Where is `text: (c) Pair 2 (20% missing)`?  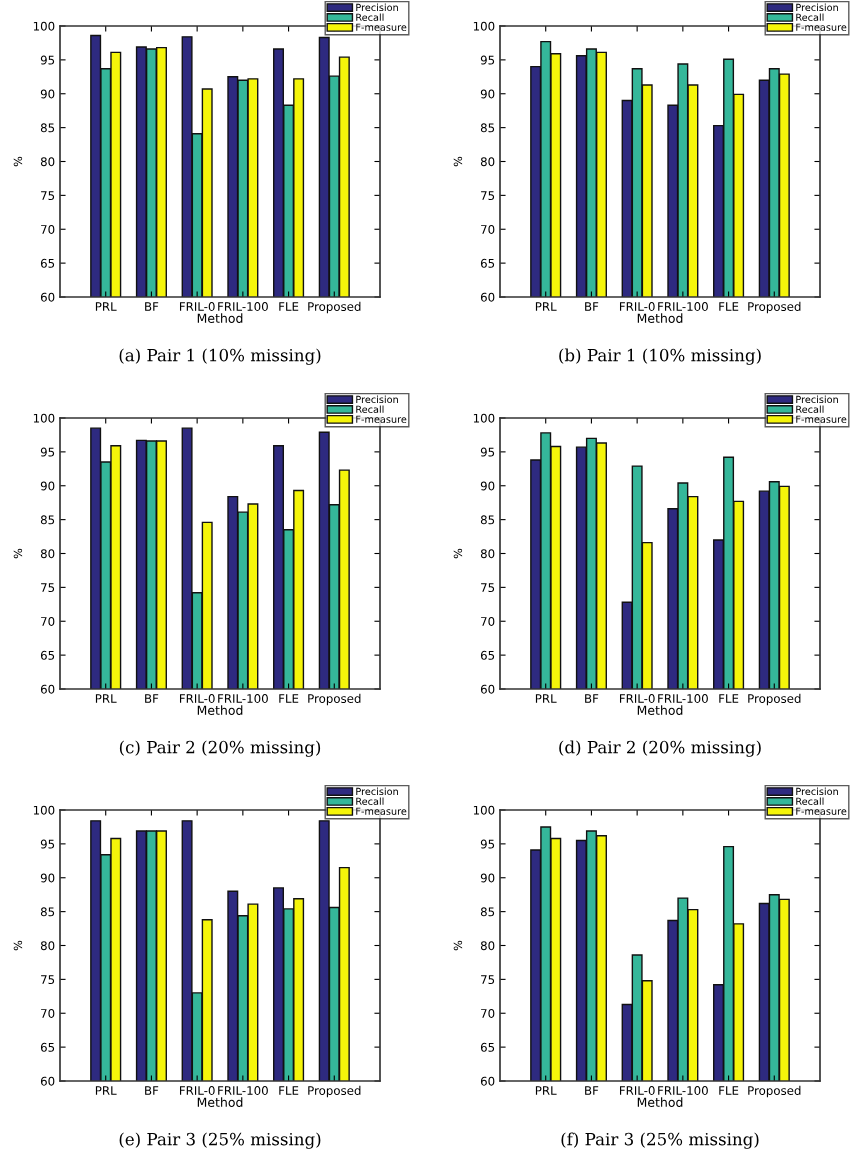
text: (c) Pair 2 (20% missing) is located at coordinates (220, 748).